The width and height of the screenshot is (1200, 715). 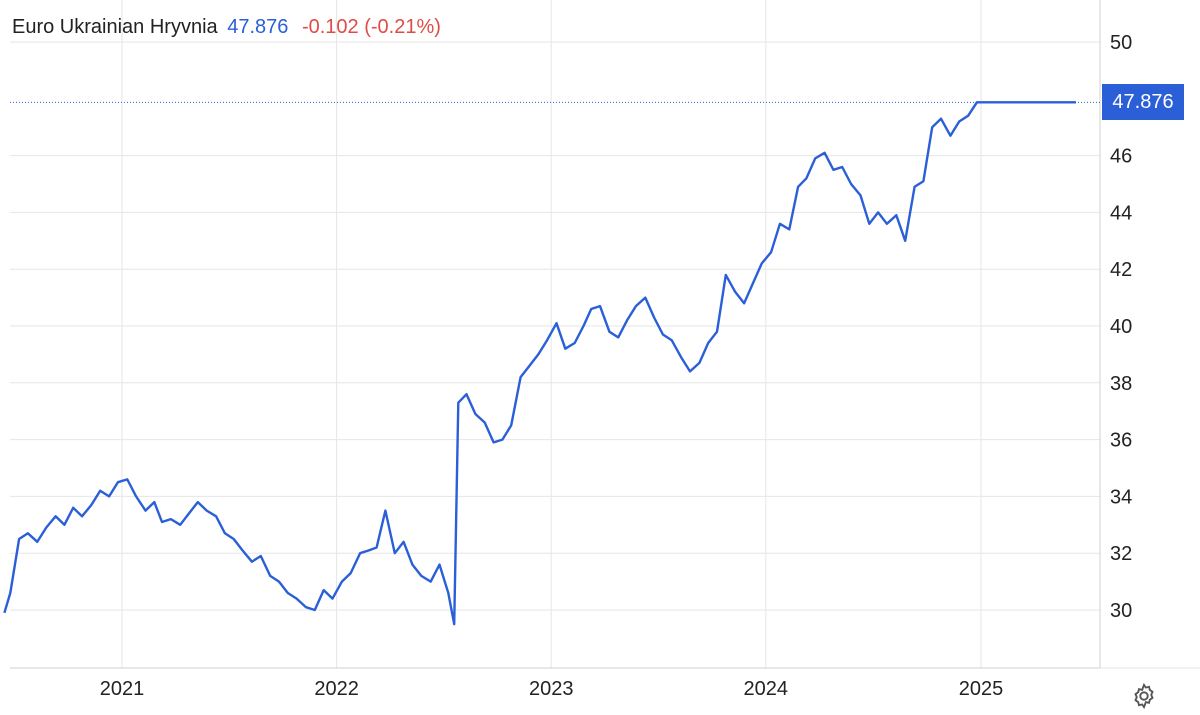 What do you see at coordinates (766, 689) in the screenshot?
I see `x-tick-label: 2024` at bounding box center [766, 689].